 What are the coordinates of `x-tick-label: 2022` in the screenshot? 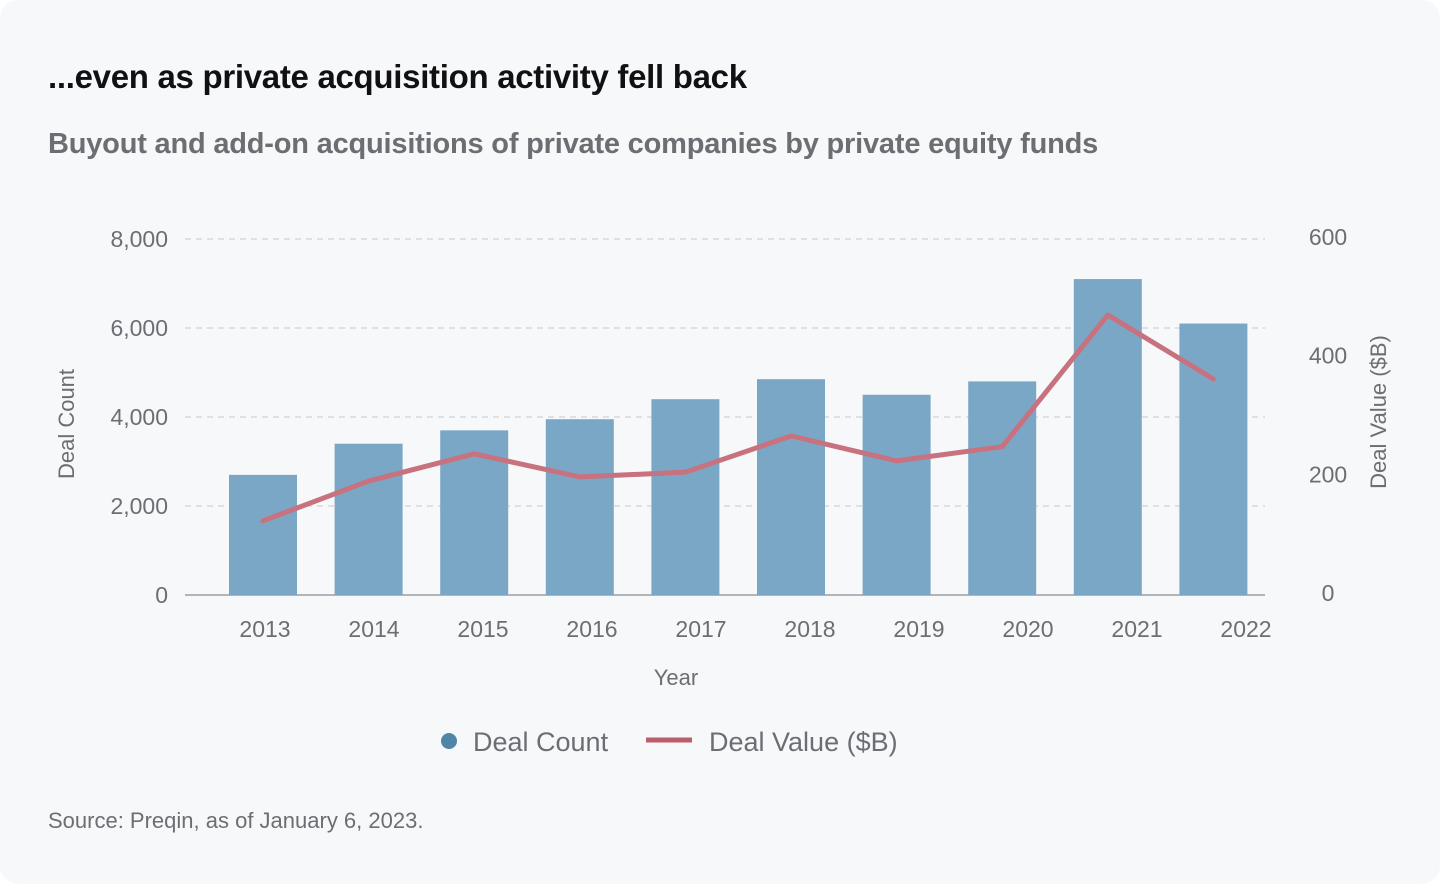 It's located at (1245, 629).